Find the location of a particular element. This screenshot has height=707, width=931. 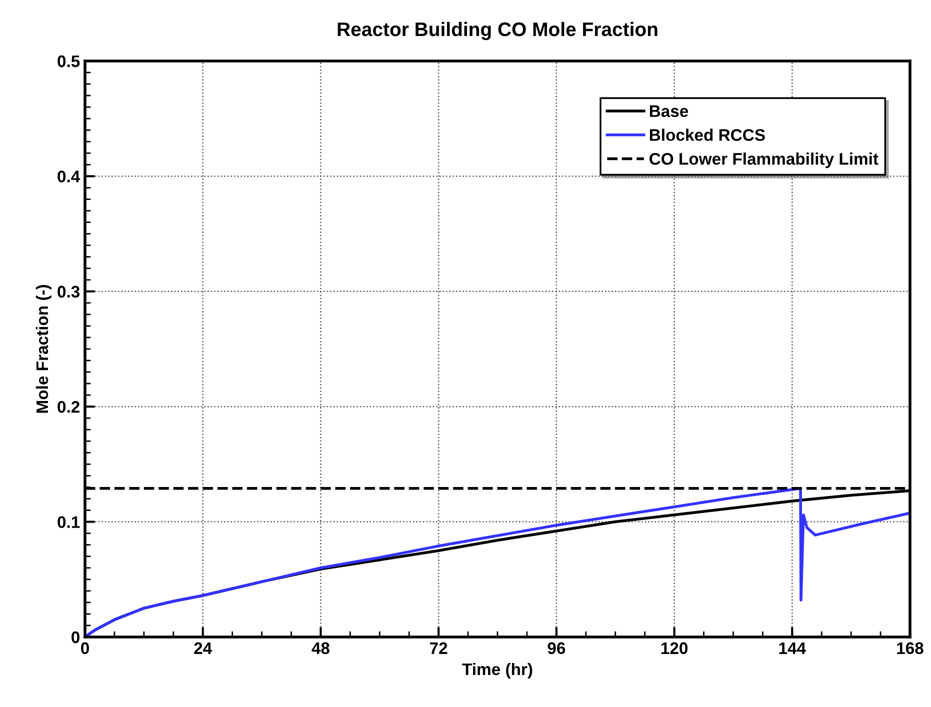

y-tick-label: 0 is located at coordinates (76, 637).